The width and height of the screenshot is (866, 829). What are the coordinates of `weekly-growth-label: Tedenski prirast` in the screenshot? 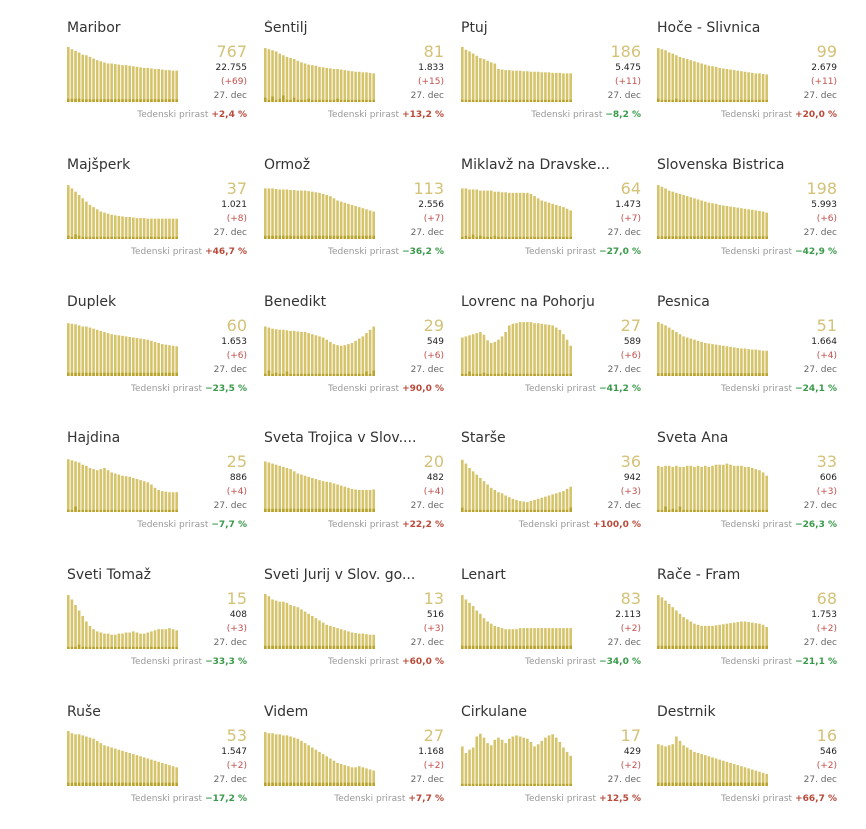 It's located at (554, 525).